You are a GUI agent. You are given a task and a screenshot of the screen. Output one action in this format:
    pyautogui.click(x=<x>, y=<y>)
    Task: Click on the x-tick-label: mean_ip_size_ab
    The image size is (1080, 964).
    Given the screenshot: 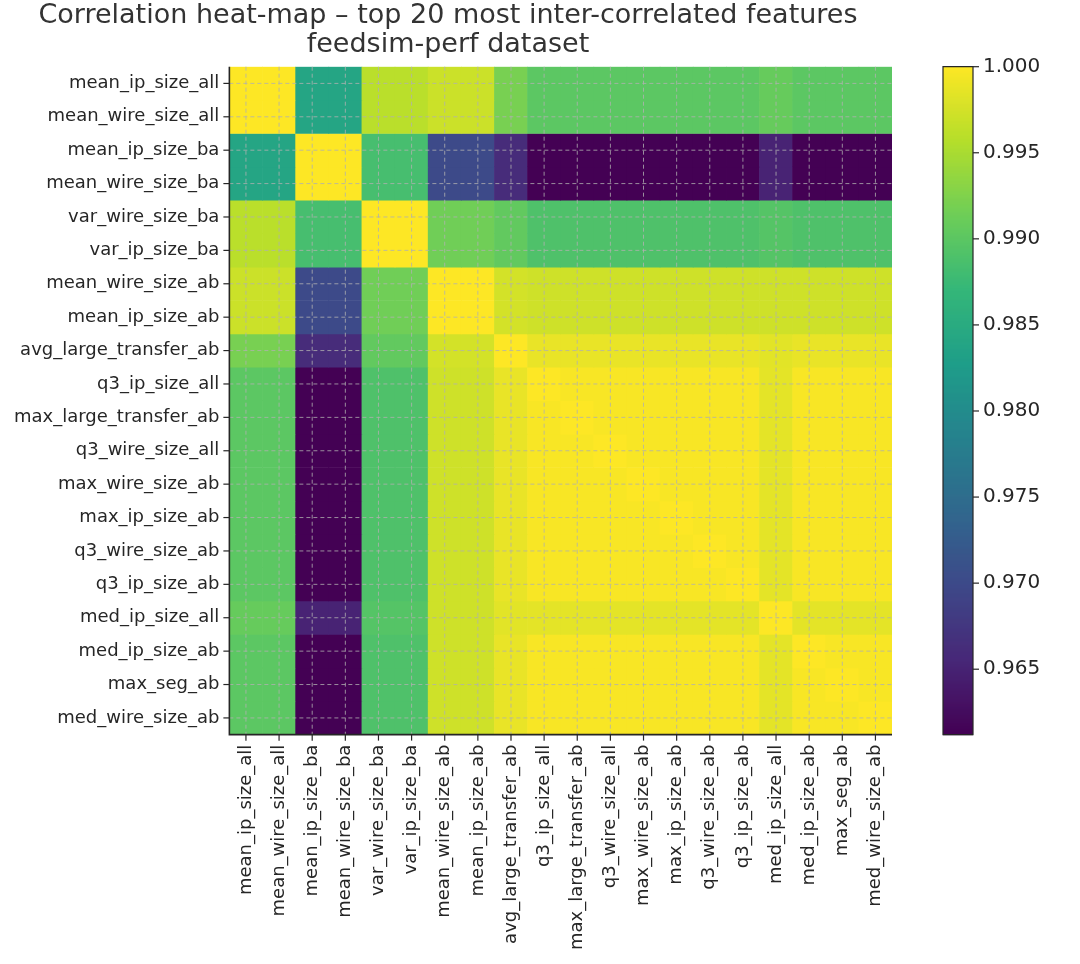 What is the action you would take?
    pyautogui.click(x=476, y=820)
    